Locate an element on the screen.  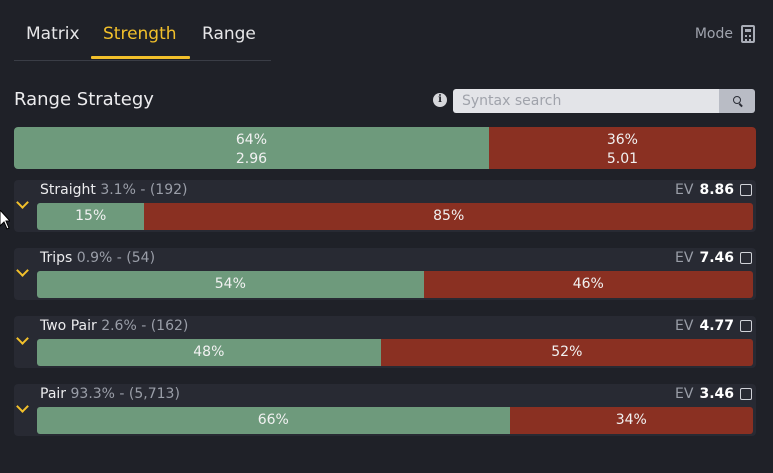
strategy-bar: 15% 85% is located at coordinates (395, 216).